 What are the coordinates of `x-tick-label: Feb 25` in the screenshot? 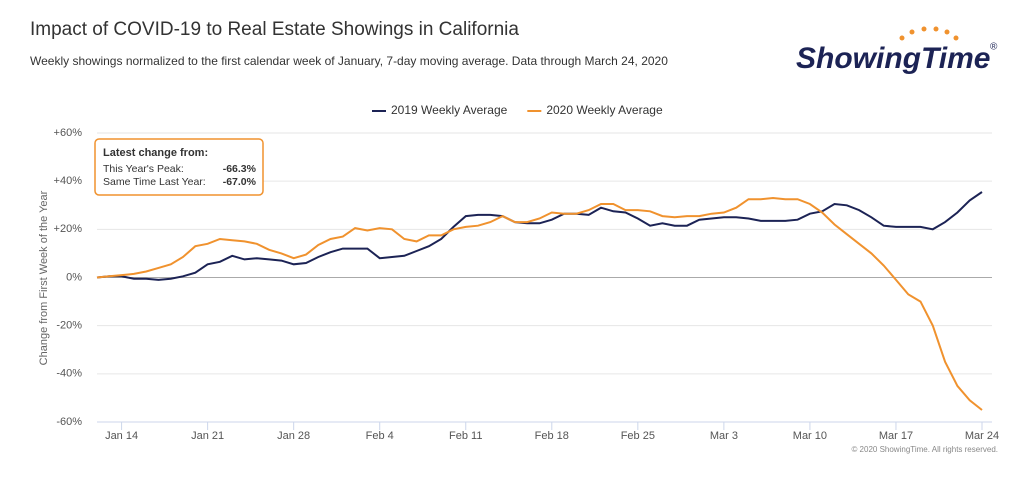 It's located at (638, 436).